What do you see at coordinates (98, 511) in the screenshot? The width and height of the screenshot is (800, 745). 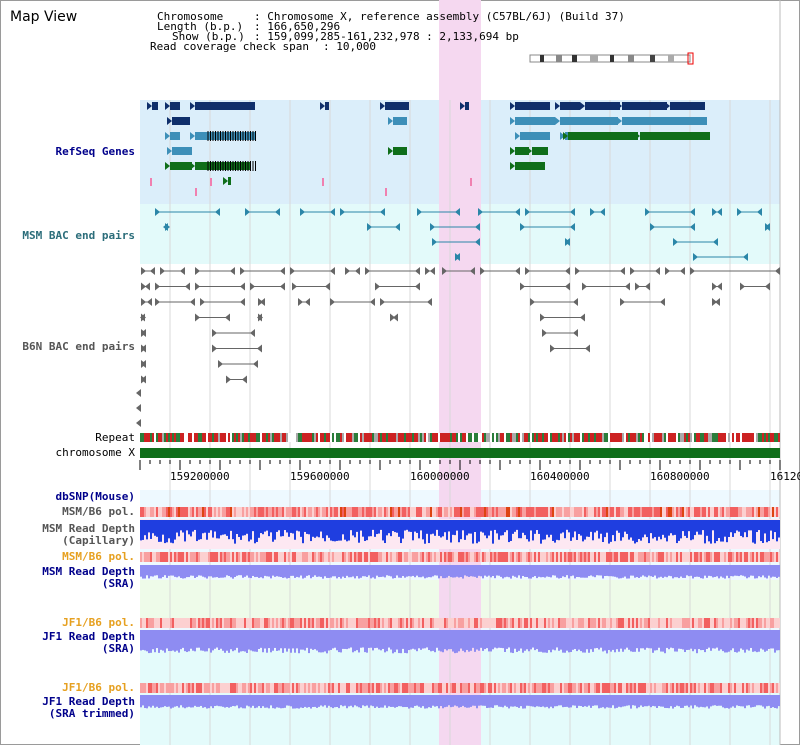 I see `track-label-msm-b6-pol-1: MSM/B6 pol.` at bounding box center [98, 511].